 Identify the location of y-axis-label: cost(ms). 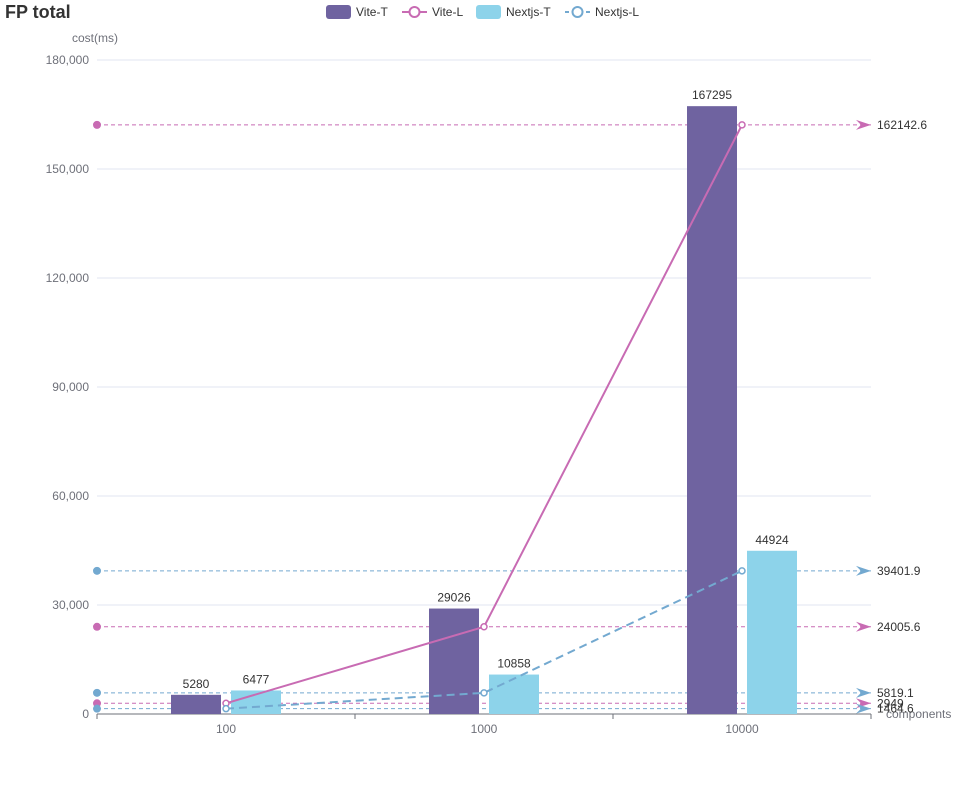
(95, 38).